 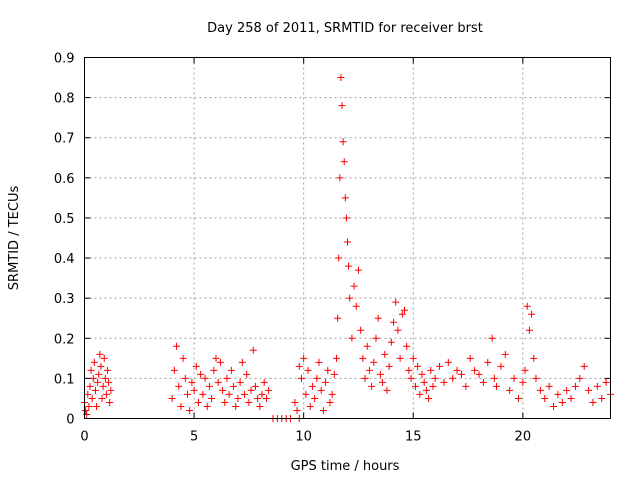 I want to click on x-tick-label: 15, so click(x=413, y=437).